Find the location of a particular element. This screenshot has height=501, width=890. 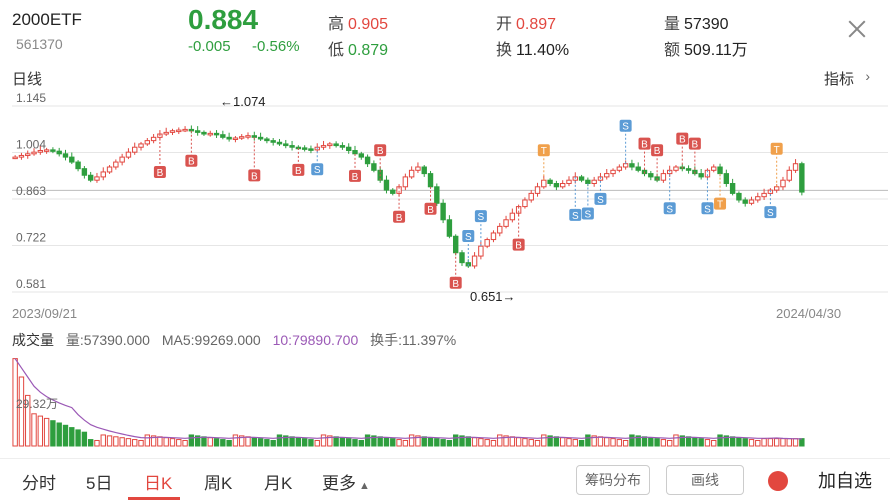

record-dot-icon is located at coordinates (778, 481).